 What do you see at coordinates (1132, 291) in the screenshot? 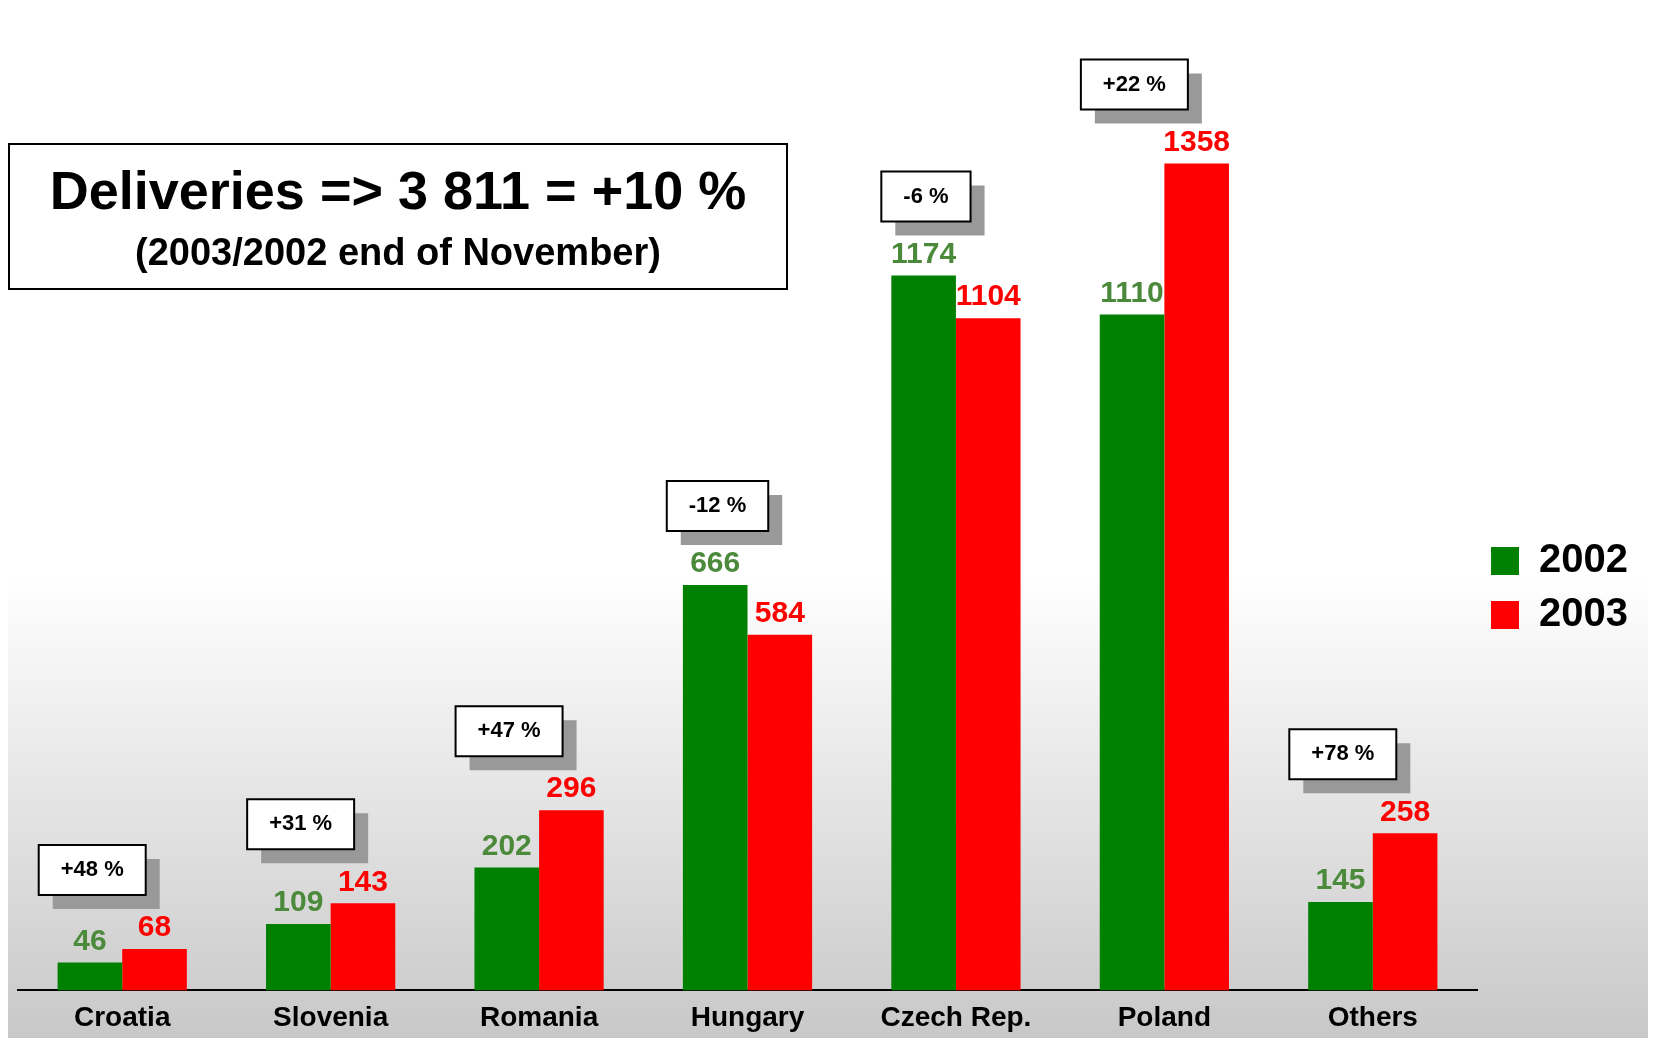
I see `data-label: 1110` at bounding box center [1132, 291].